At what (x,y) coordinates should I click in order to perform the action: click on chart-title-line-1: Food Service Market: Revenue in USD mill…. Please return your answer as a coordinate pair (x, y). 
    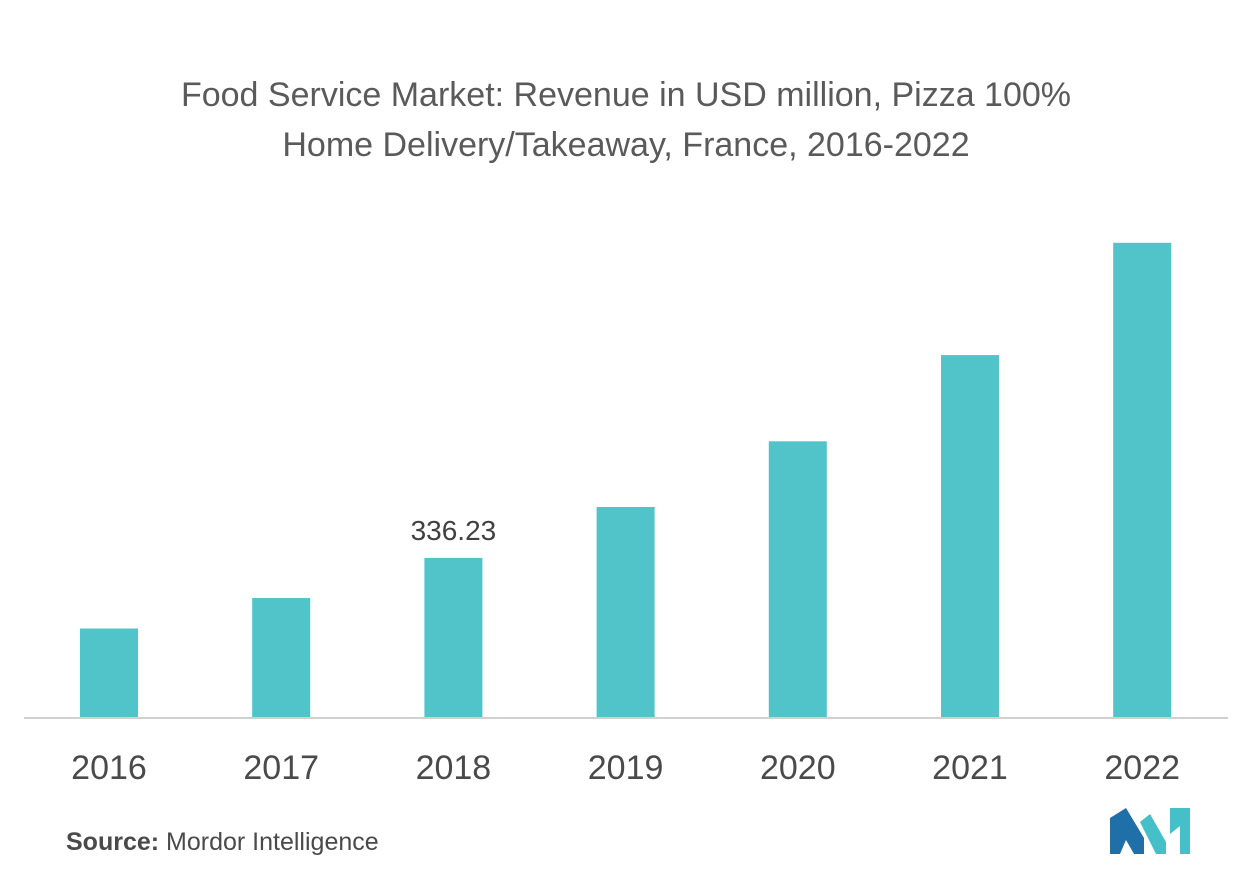
    Looking at the image, I should click on (626, 95).